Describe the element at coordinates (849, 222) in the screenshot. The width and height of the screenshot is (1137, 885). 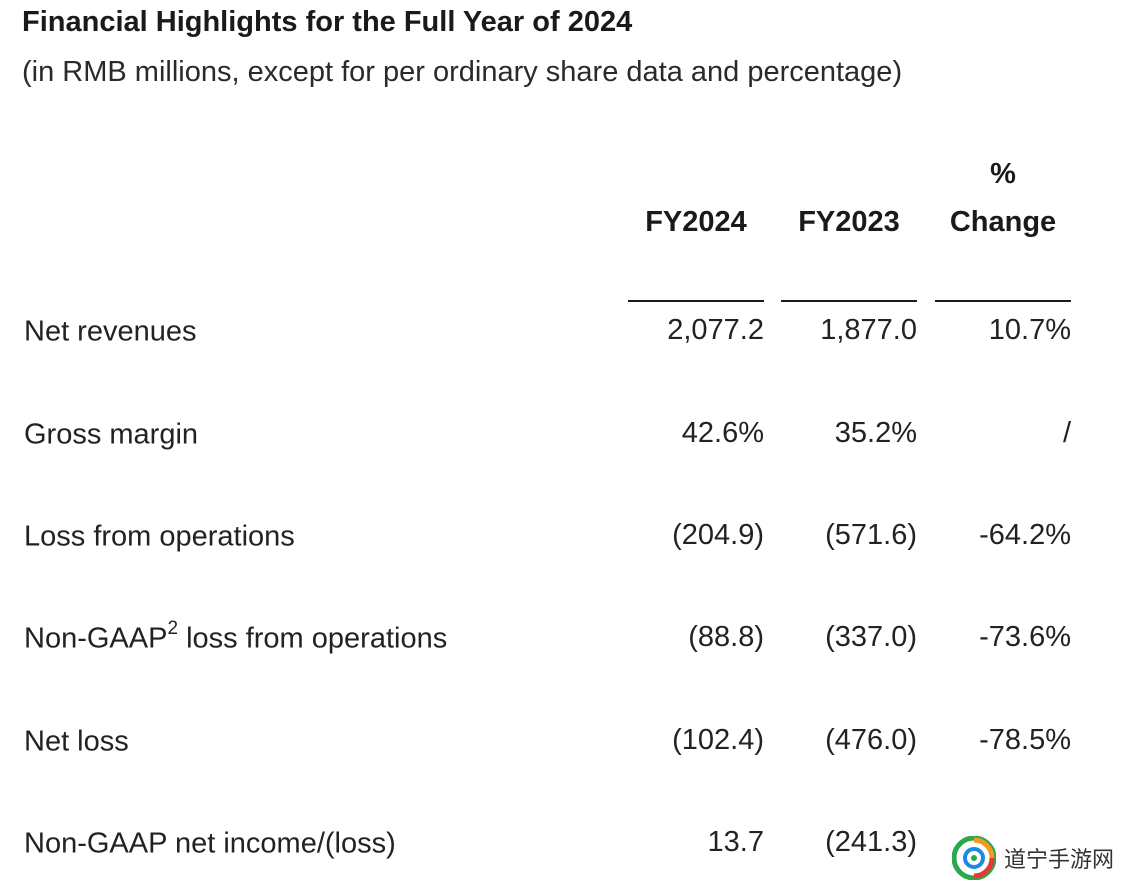
I see `column-header-fy2023: FY2023` at that location.